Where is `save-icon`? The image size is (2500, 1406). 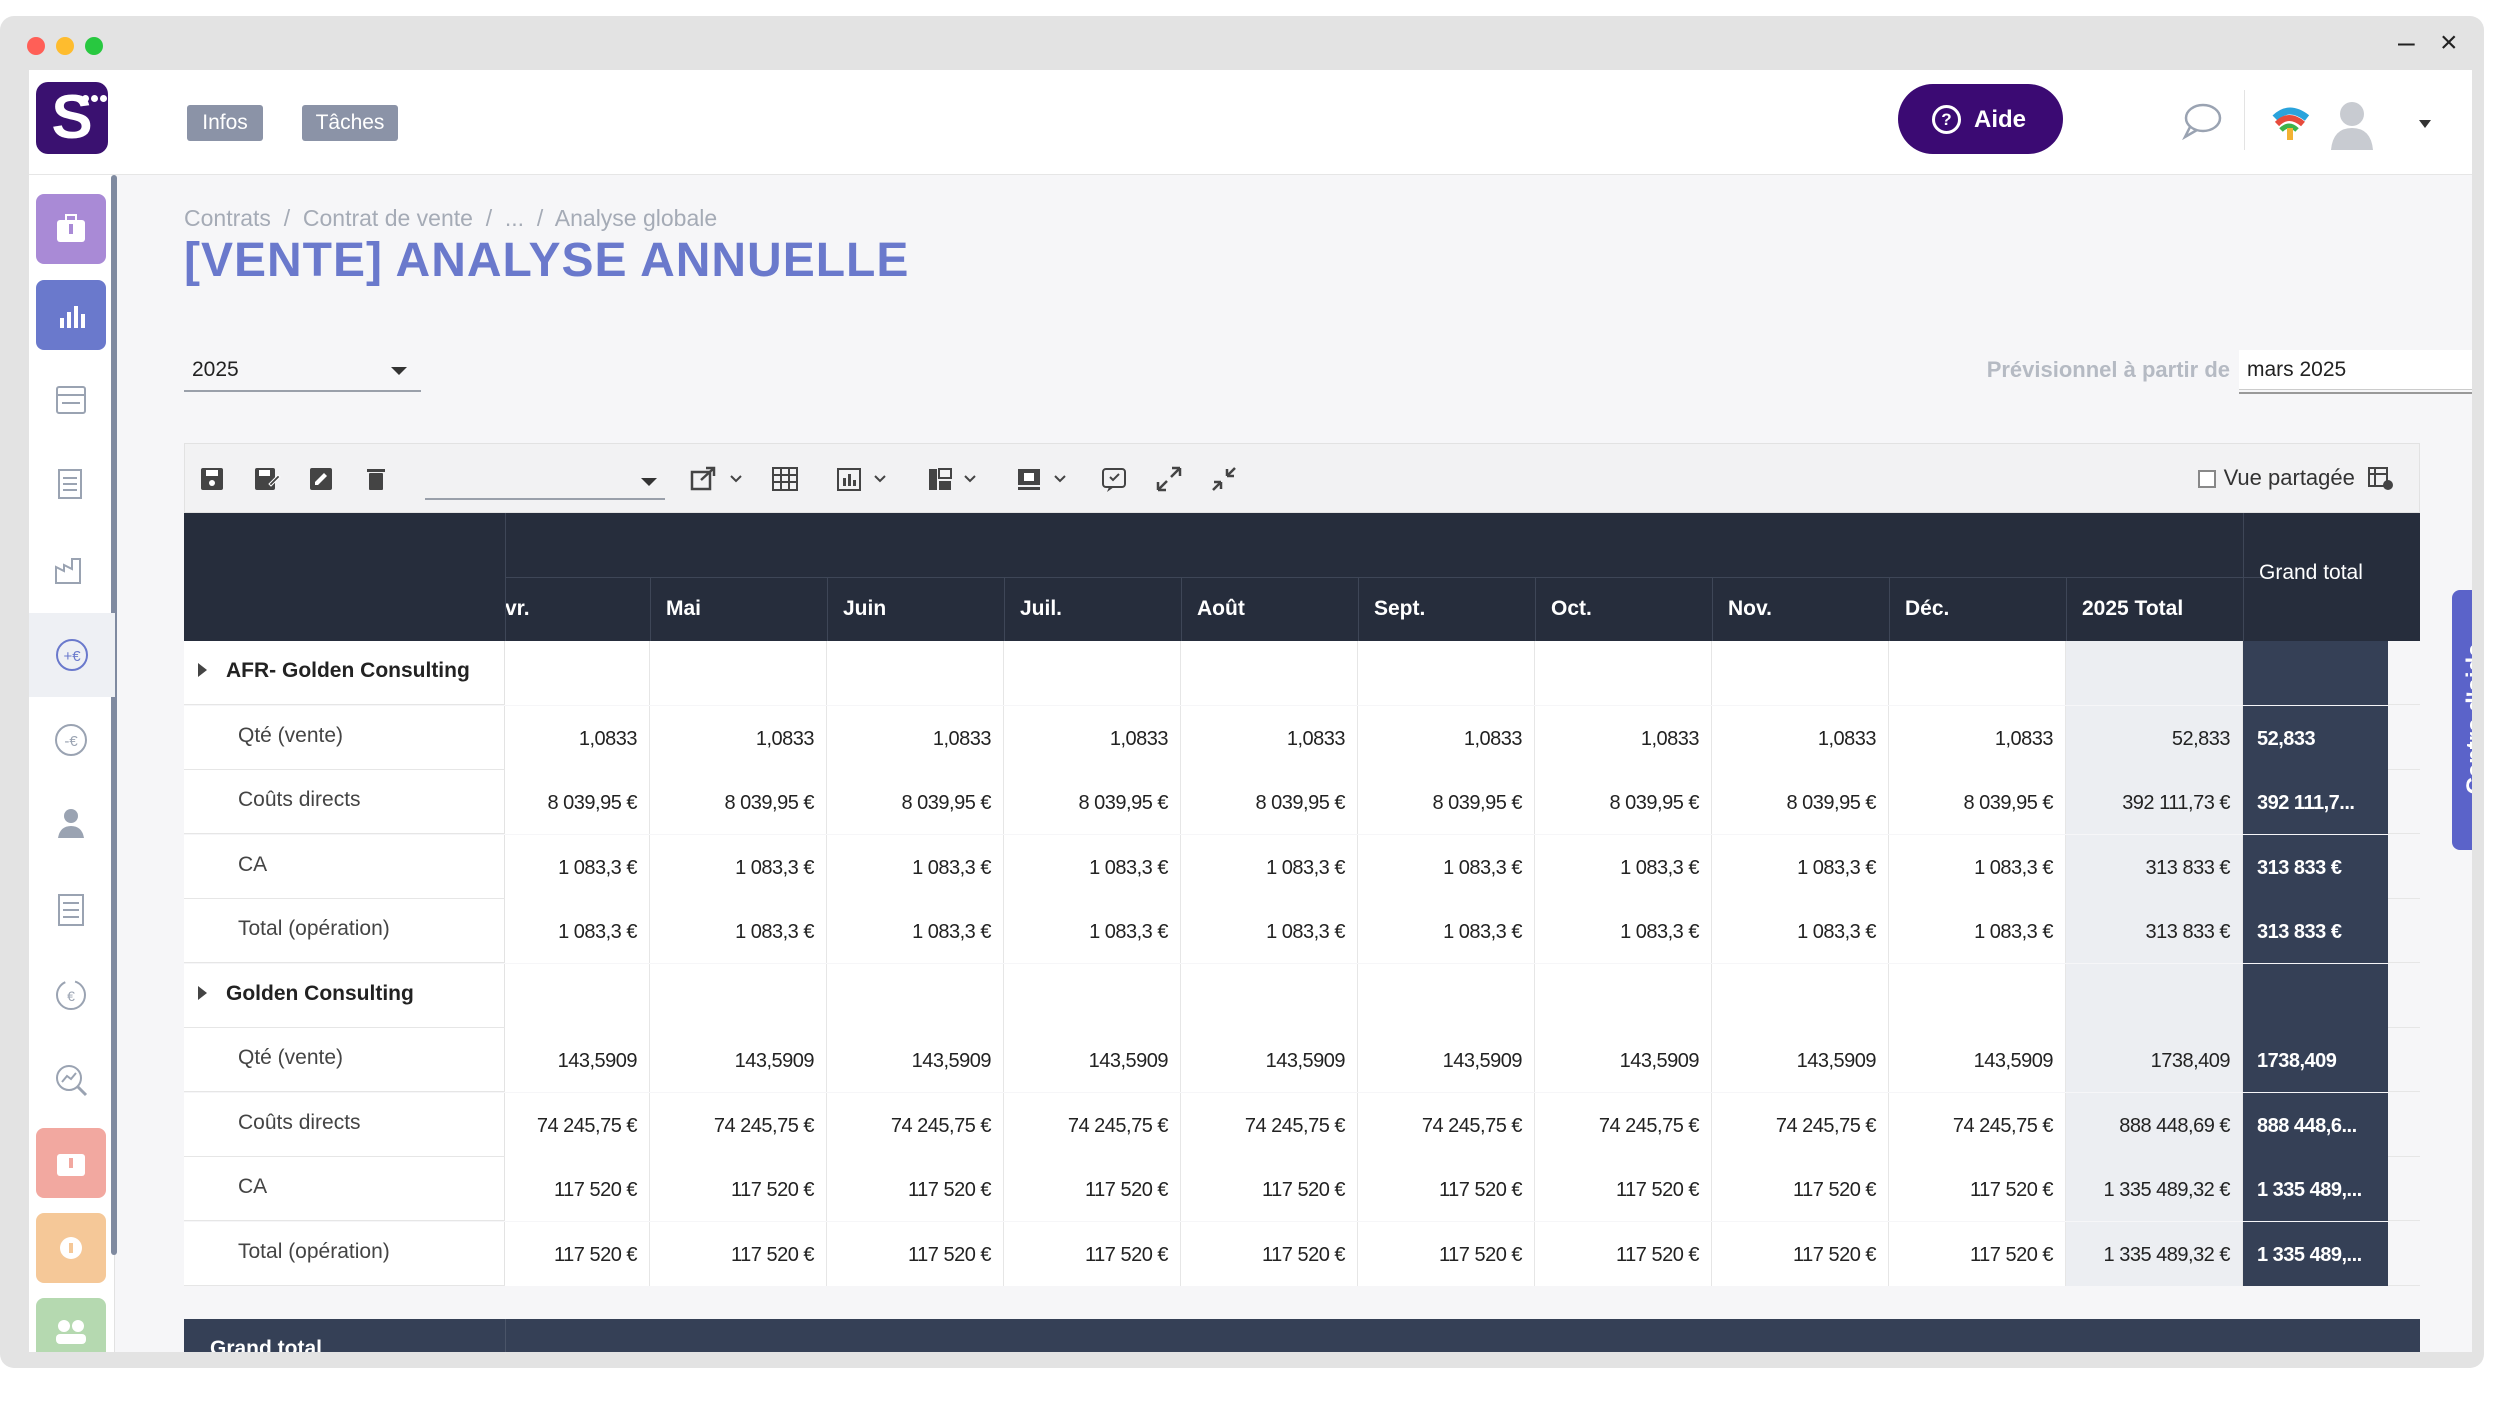 save-icon is located at coordinates (212, 479).